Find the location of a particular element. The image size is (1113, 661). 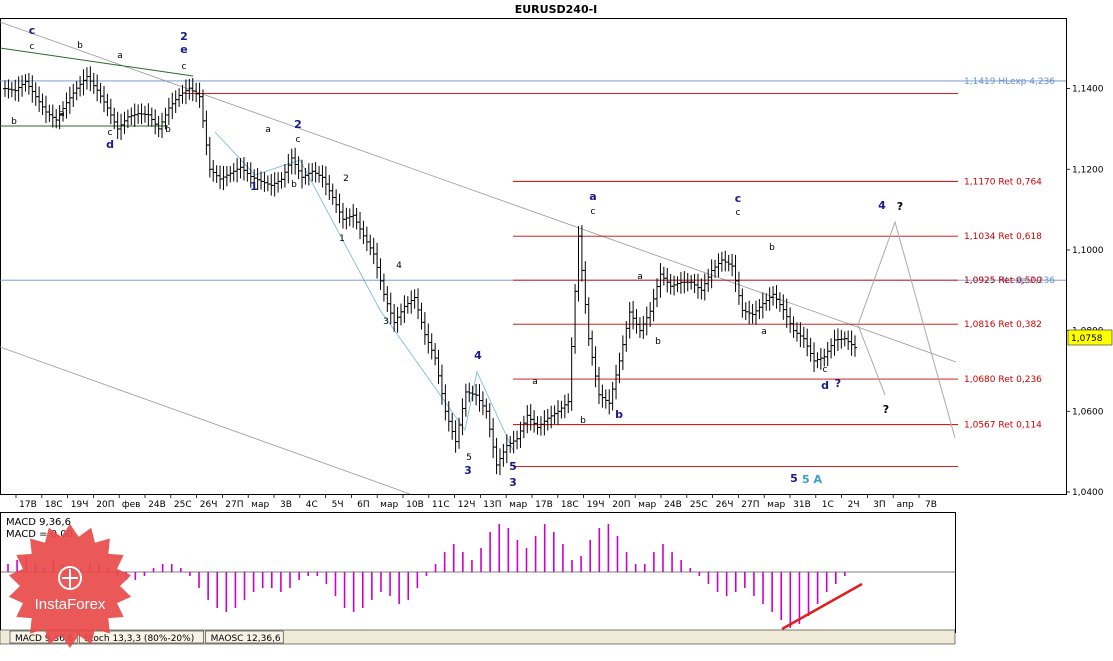

x-tick-label: 2Ч is located at coordinates (854, 505).